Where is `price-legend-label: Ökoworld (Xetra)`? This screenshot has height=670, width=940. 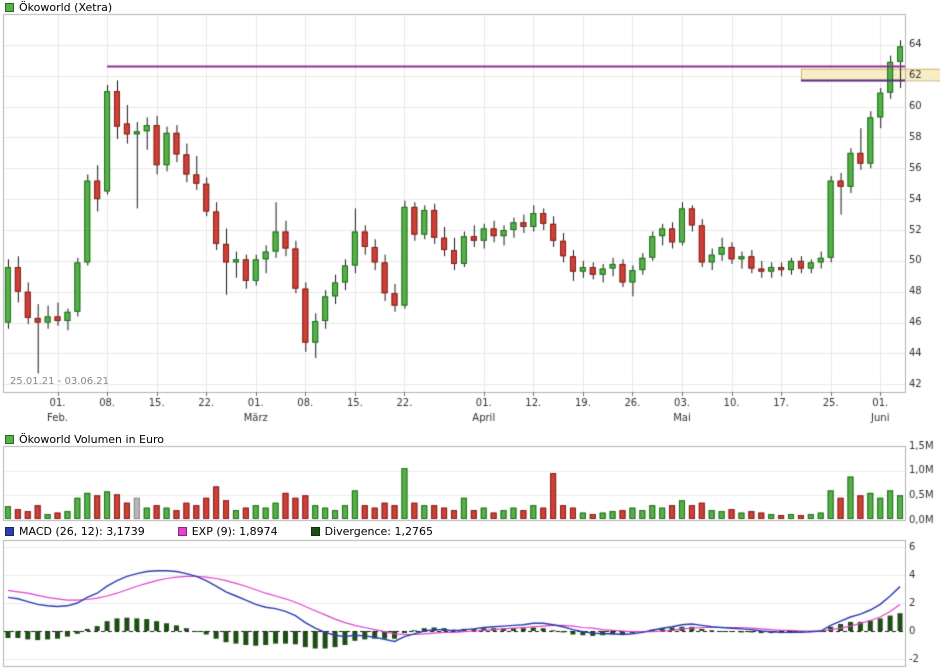
price-legend-label: Ökoworld (Xetra) is located at coordinates (66, 7).